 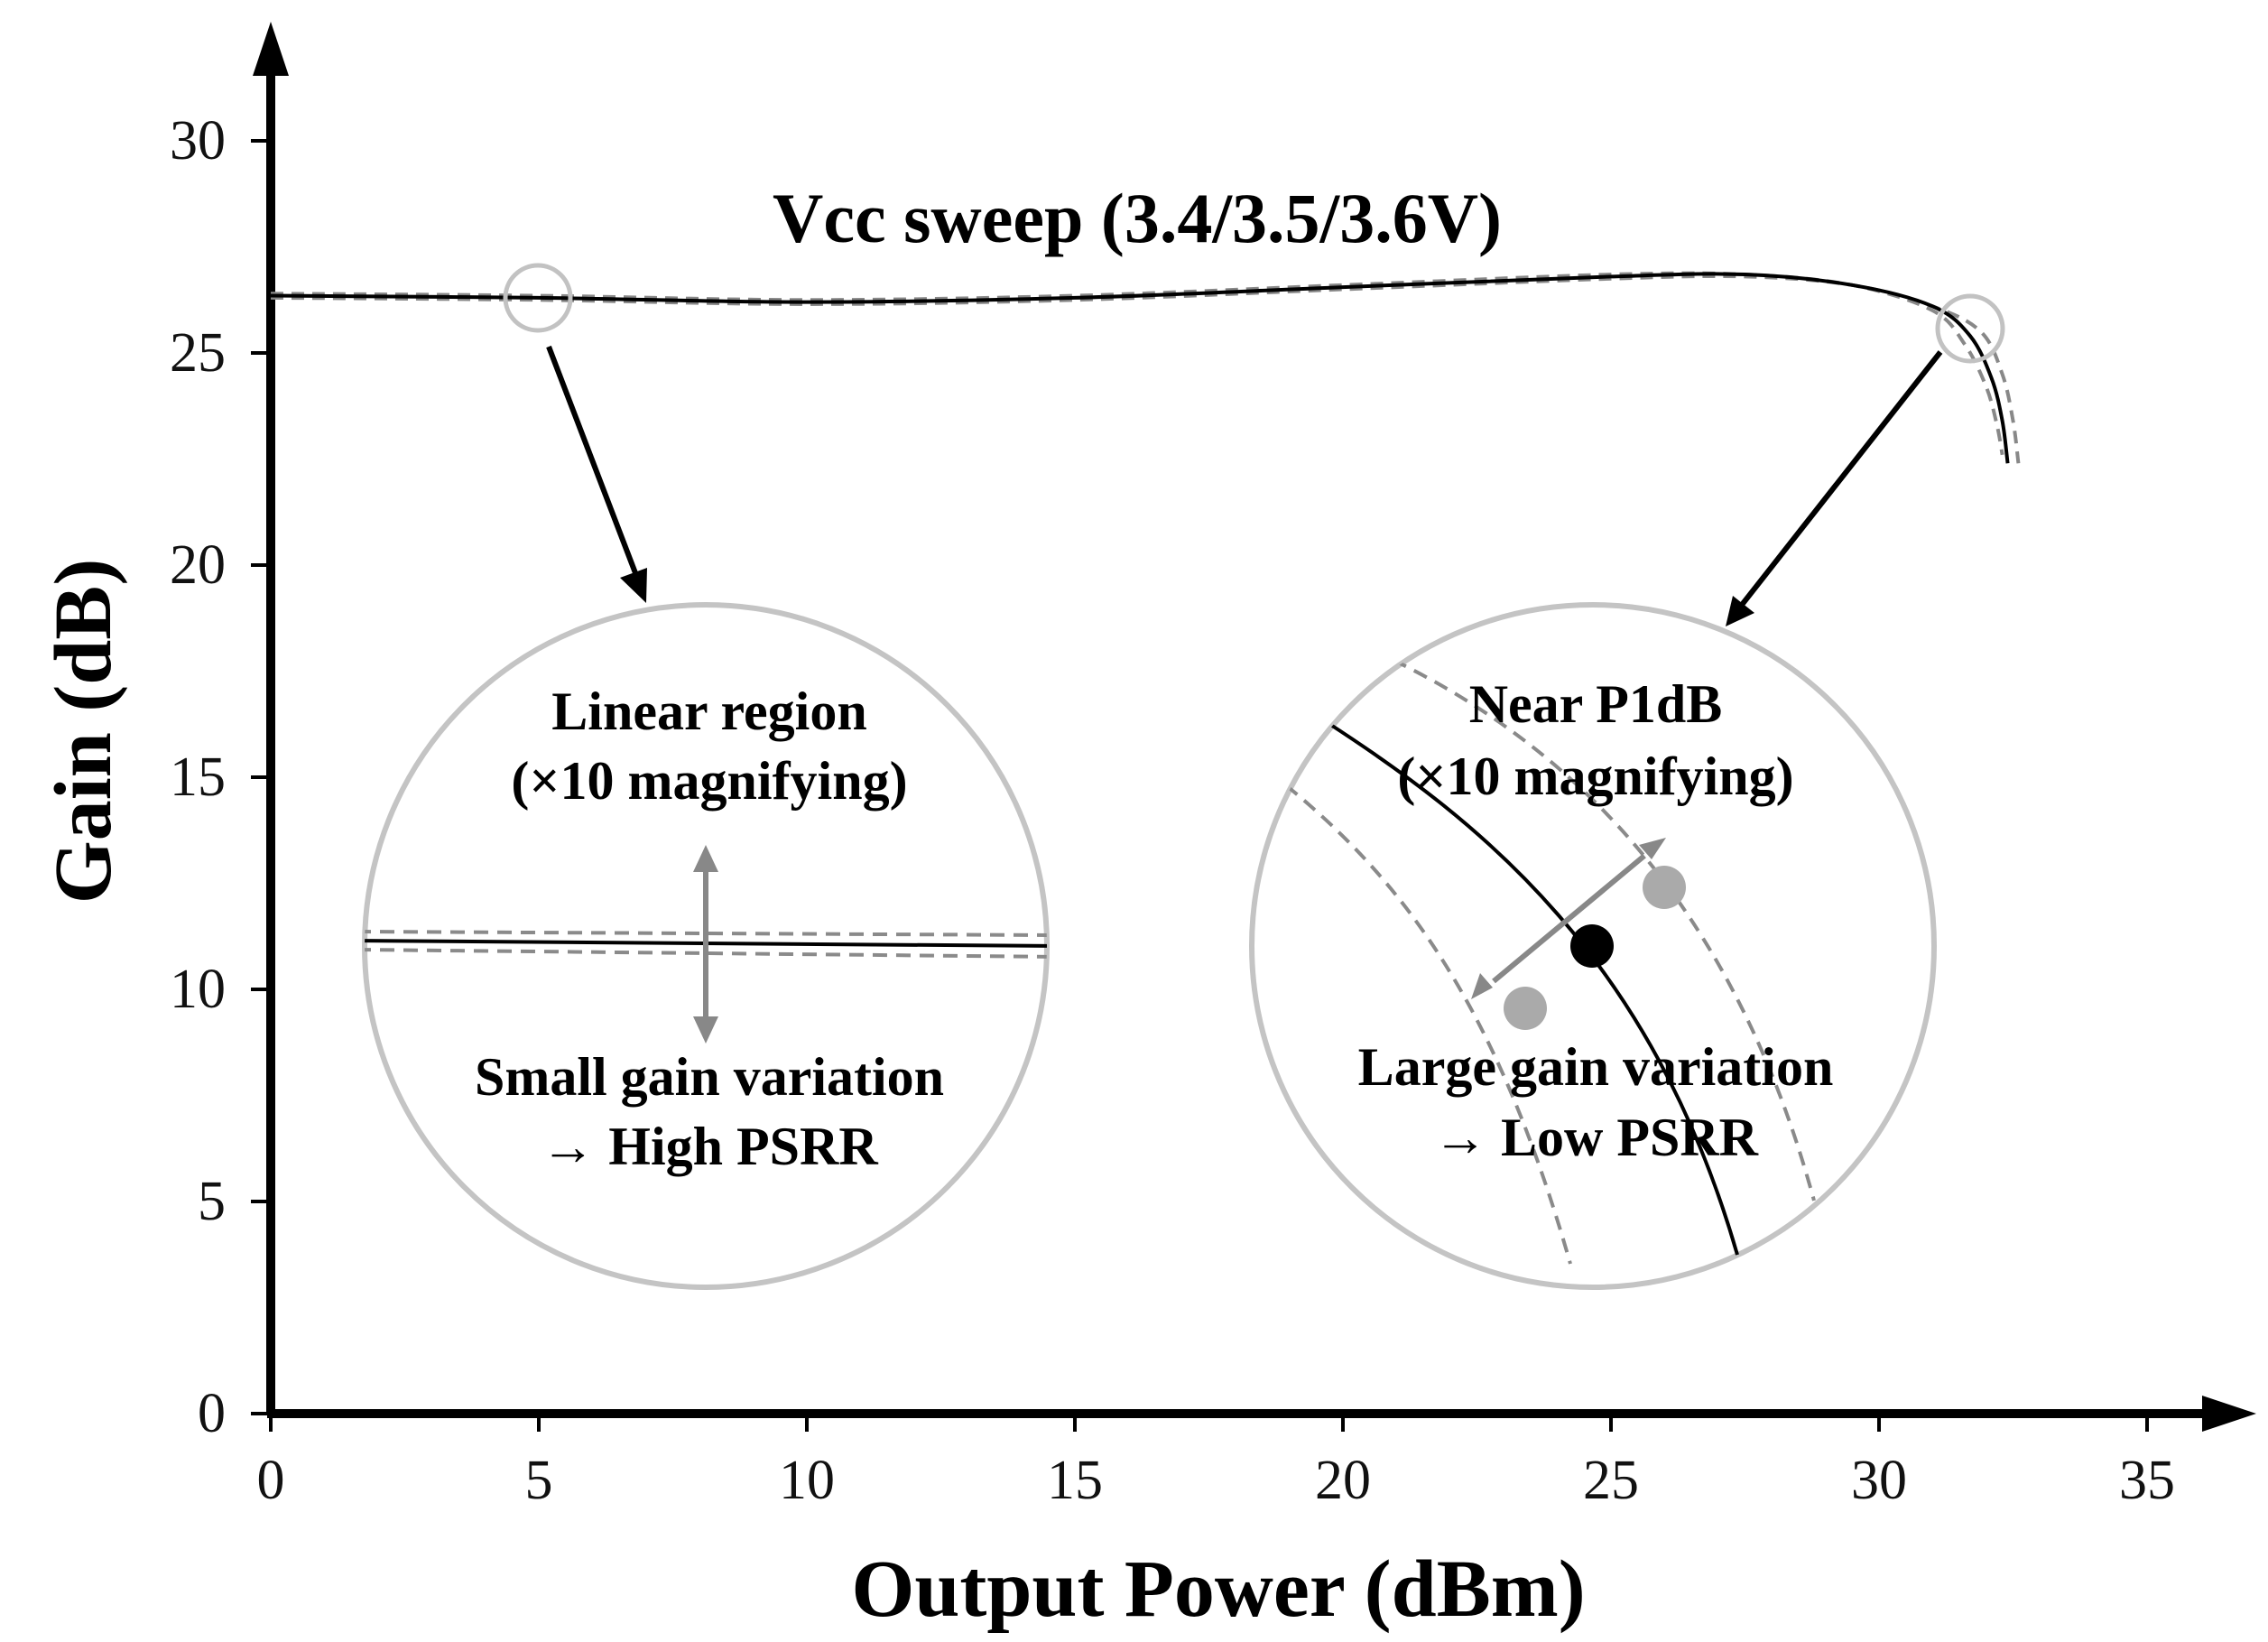 What do you see at coordinates (1596, 704) in the screenshot?
I see `p1db-title: Near P1dB` at bounding box center [1596, 704].